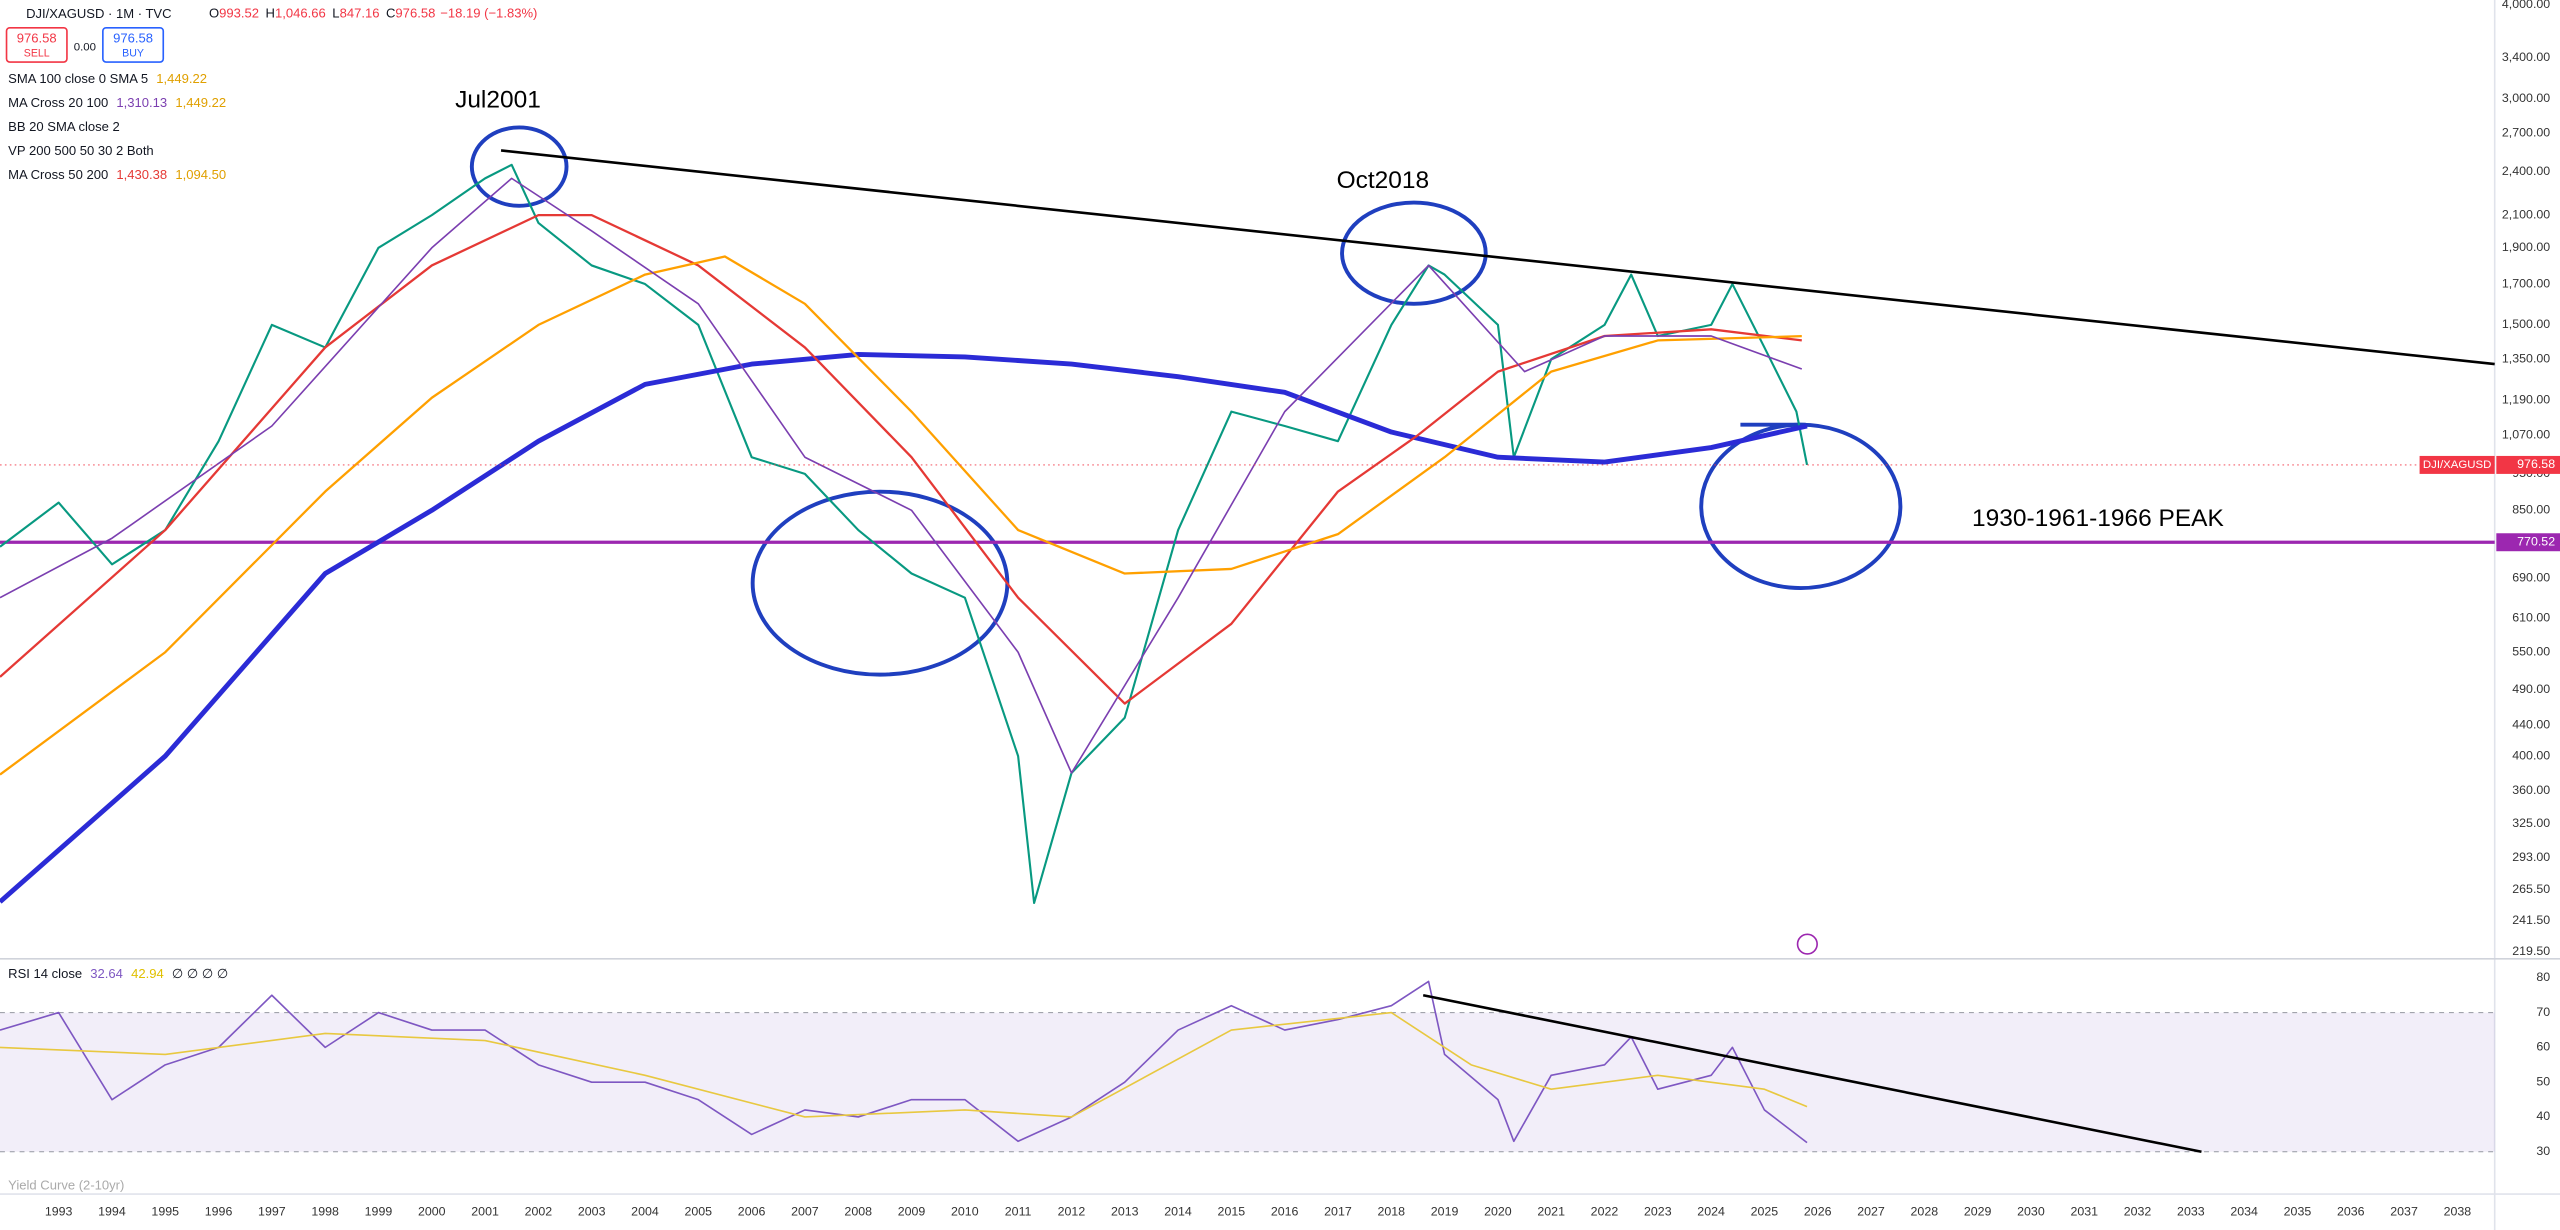  I want to click on x-tick-label: 2011, so click(1018, 1211).